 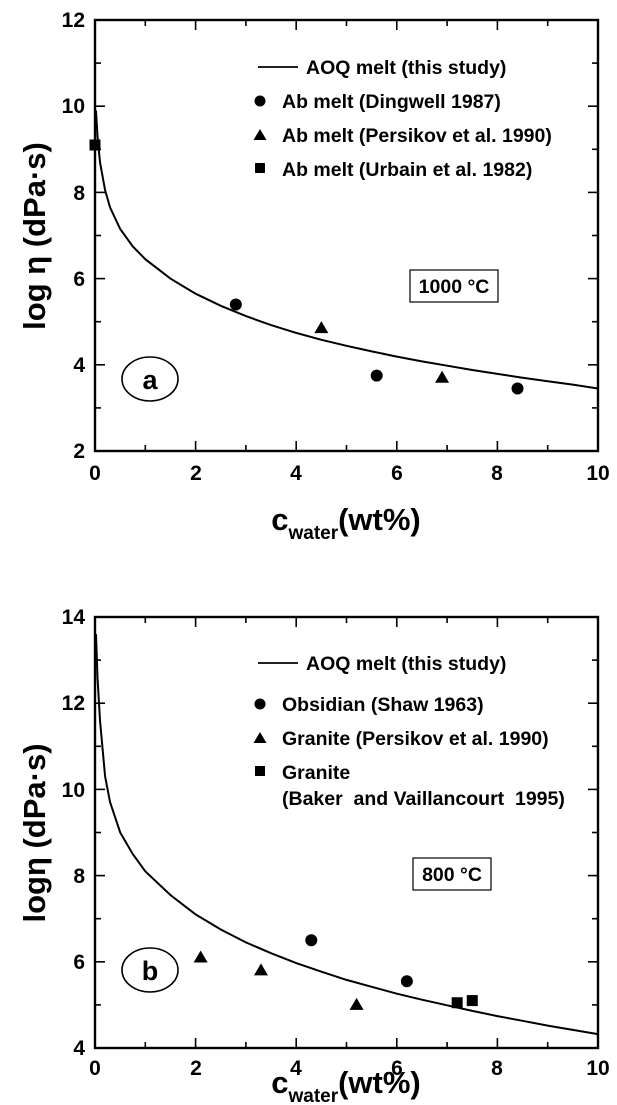 What do you see at coordinates (391, 102) in the screenshot?
I see `legend-a-label-1: Ab melt (Dingwell 1987)` at bounding box center [391, 102].